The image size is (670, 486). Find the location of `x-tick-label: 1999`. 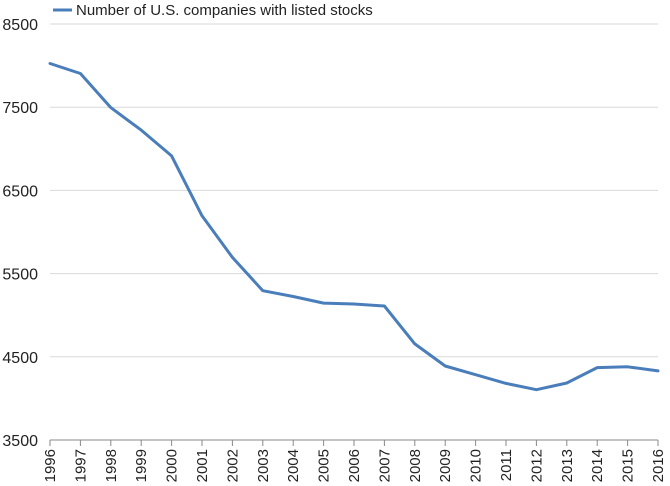

x-tick-label: 1999 is located at coordinates (141, 465).